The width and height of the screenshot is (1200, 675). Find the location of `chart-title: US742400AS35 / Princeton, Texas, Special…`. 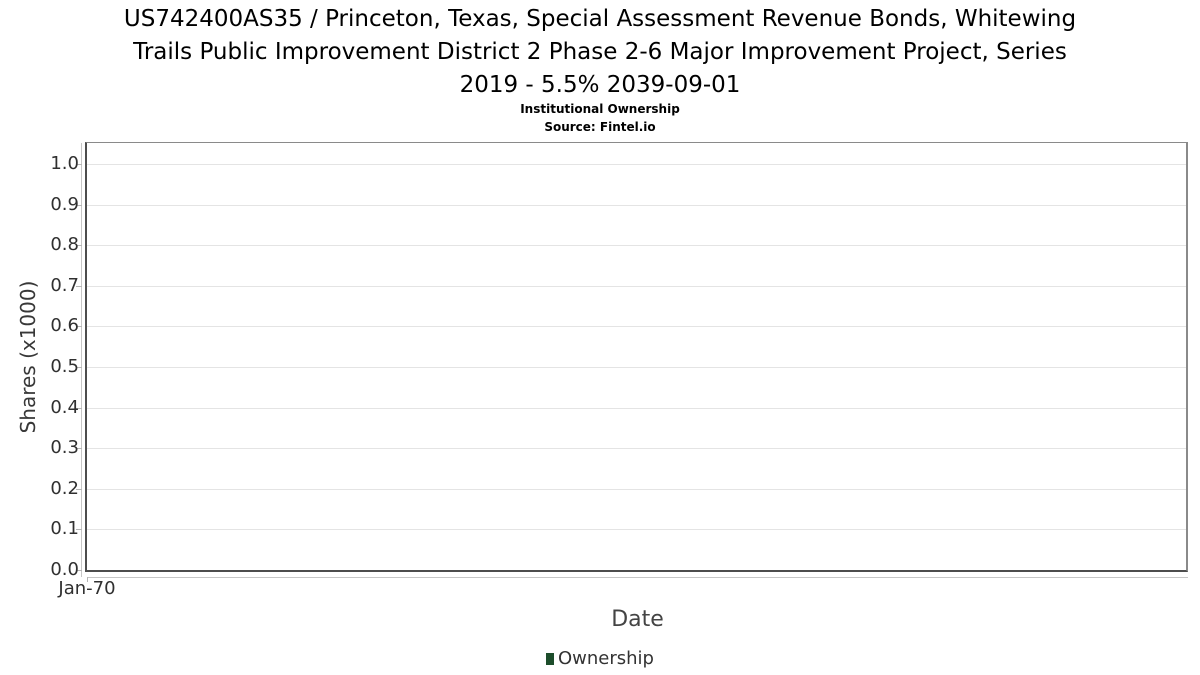

chart-title: US742400AS35 / Princeton, Texas, Special… is located at coordinates (600, 52).